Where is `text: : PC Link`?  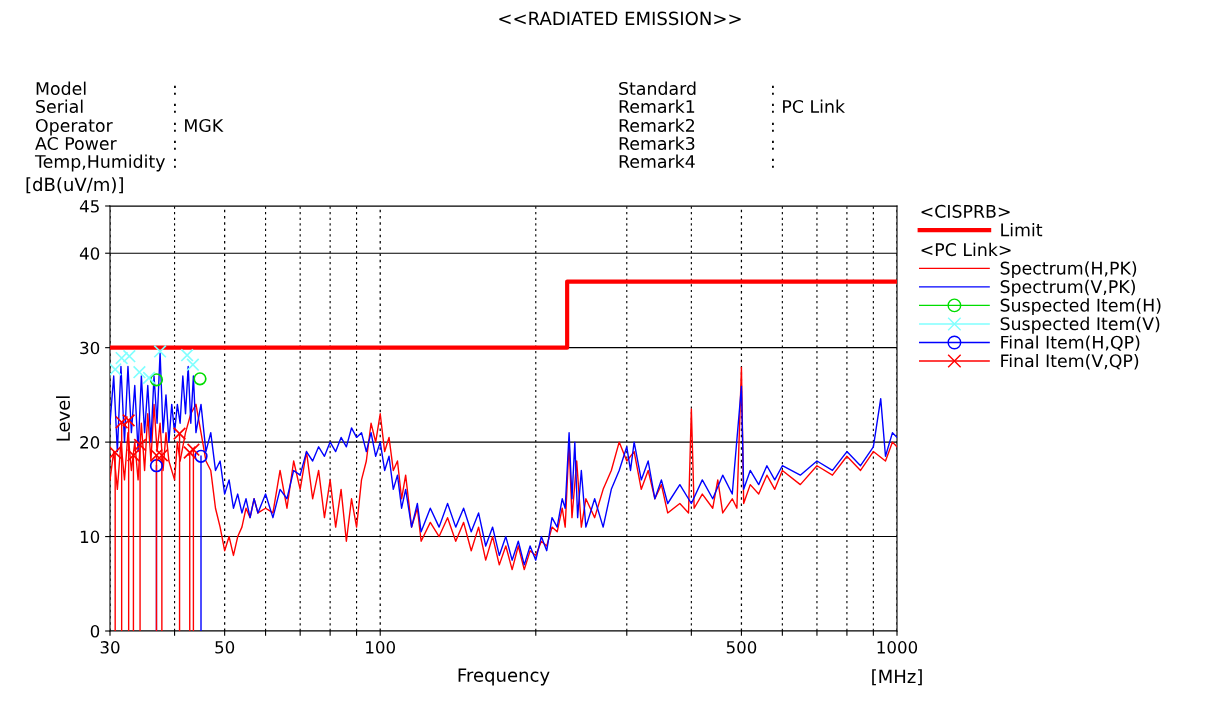
text: : PC Link is located at coordinates (808, 106).